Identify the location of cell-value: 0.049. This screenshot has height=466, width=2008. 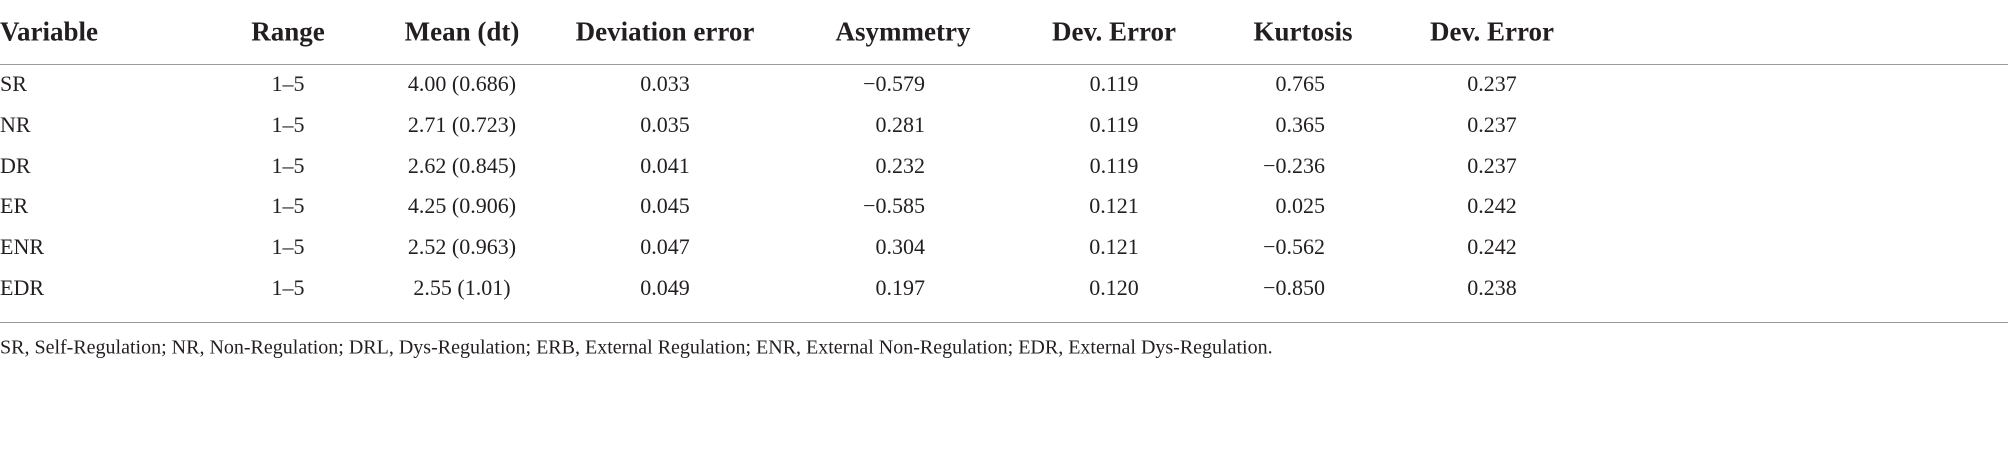
(665, 287).